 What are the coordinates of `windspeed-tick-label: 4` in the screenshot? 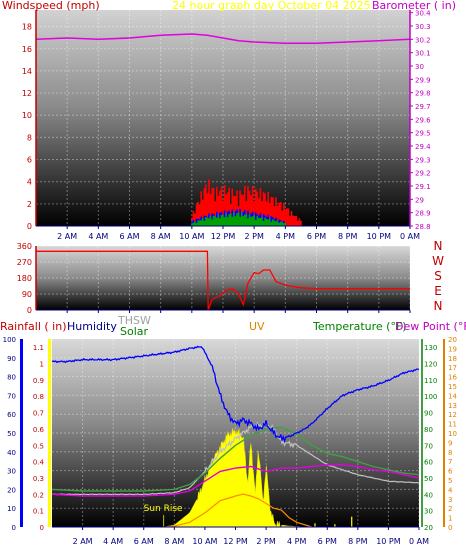 It's located at (29, 182).